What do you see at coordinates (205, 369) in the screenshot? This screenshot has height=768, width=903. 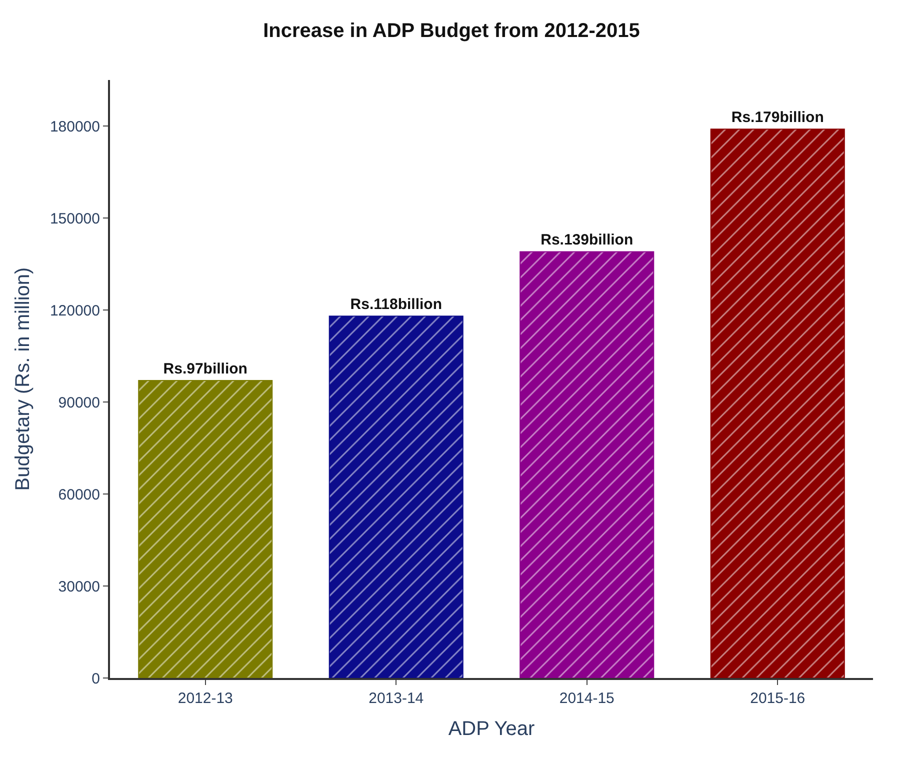 I see `data-label: Rs.97billion` at bounding box center [205, 369].